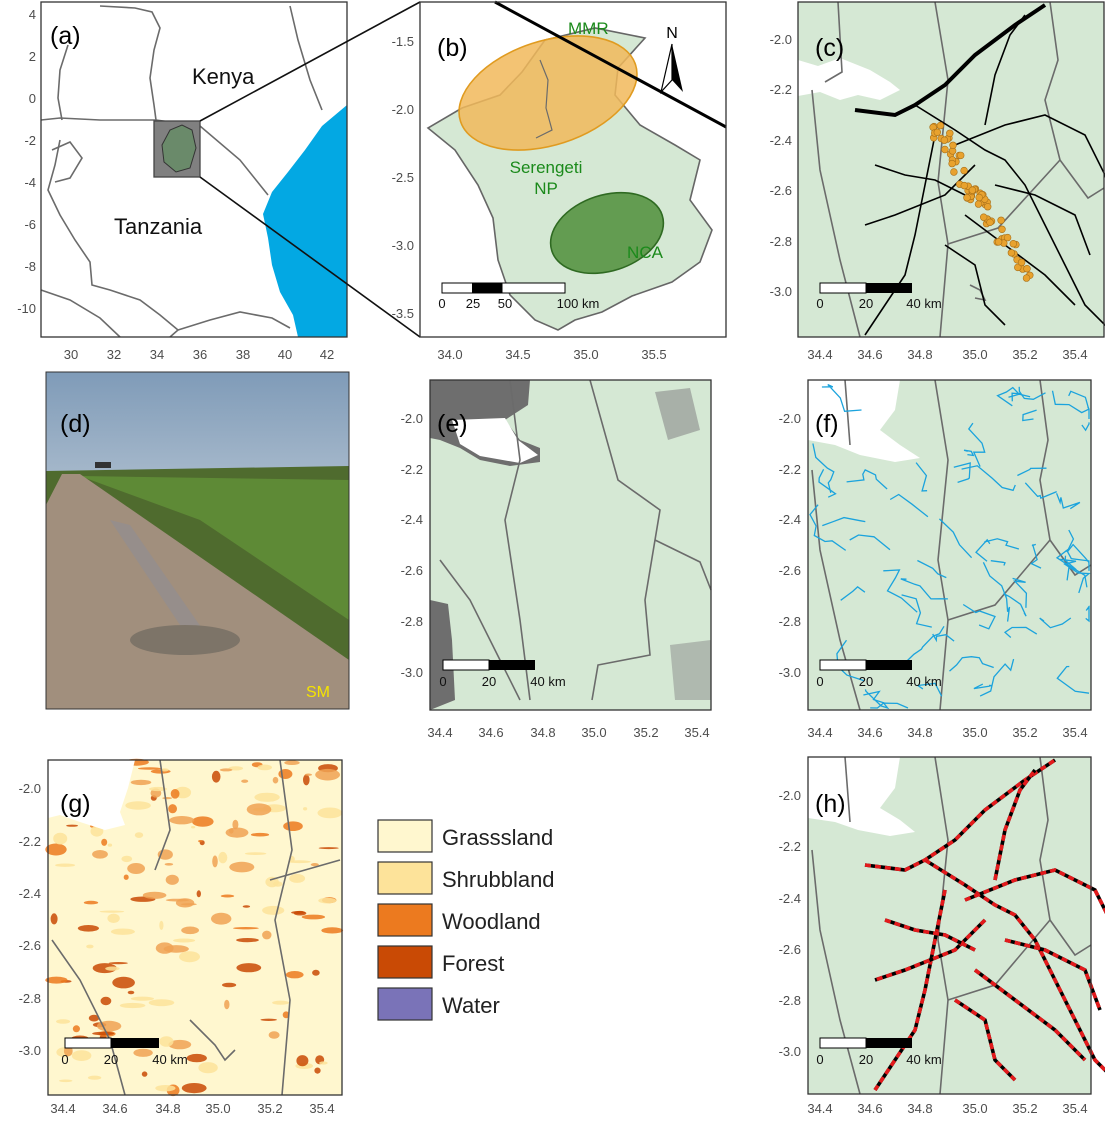 This screenshot has height=1122, width=1105. I want to click on mmr-ellipse, so click(548, 93).